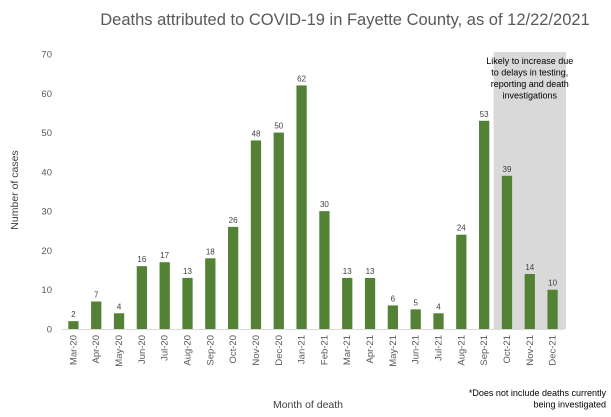 The height and width of the screenshot is (417, 611). What do you see at coordinates (210, 251) in the screenshot?
I see `data-label: 18` at bounding box center [210, 251].